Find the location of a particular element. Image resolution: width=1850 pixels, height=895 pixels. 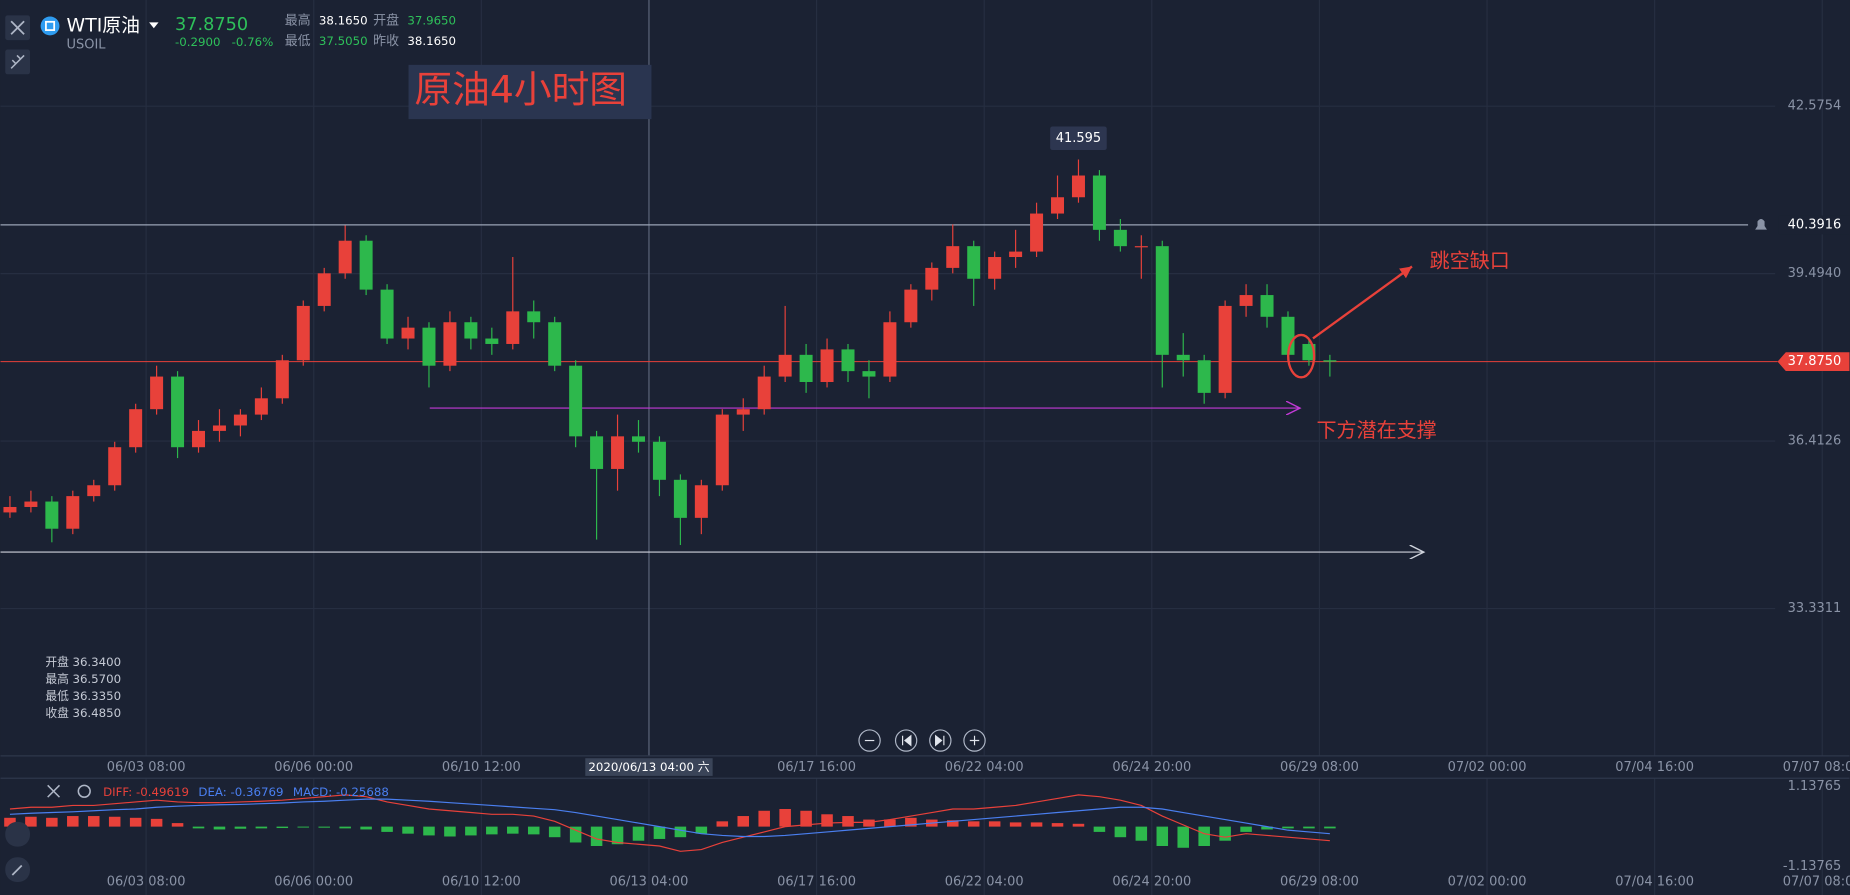

legend-entry: MACD: -0.25688 is located at coordinates (341, 792).